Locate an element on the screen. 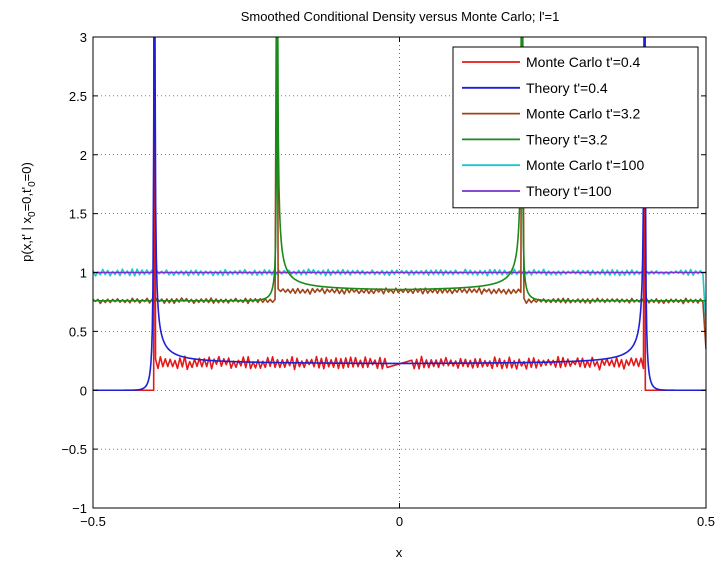 This screenshot has height=564, width=718. x-tick-label-1: 0 is located at coordinates (399, 521).